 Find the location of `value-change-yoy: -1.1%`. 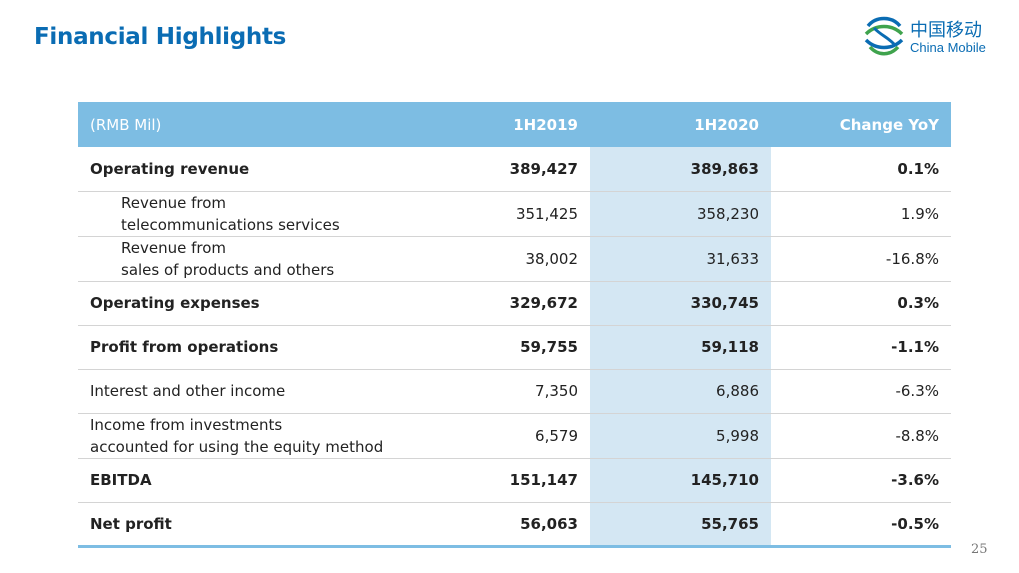

value-change-yoy: -1.1% is located at coordinates (861, 347).